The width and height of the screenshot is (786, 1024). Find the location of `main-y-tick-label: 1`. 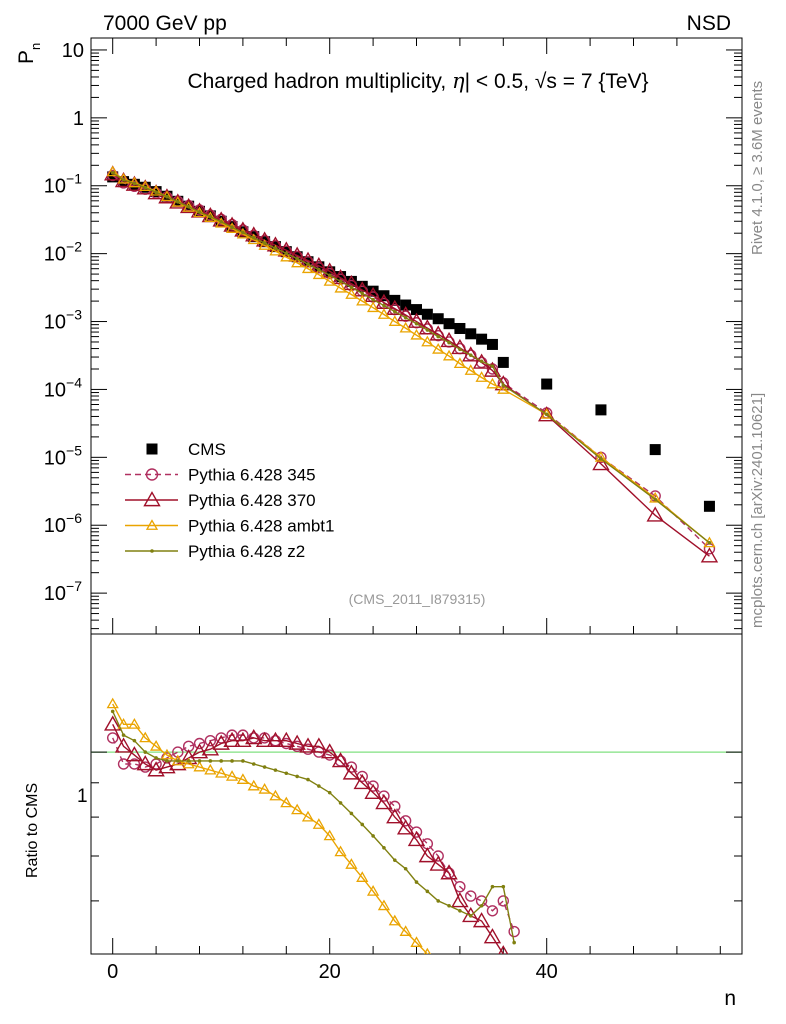

main-y-tick-label: 1 is located at coordinates (78, 119).